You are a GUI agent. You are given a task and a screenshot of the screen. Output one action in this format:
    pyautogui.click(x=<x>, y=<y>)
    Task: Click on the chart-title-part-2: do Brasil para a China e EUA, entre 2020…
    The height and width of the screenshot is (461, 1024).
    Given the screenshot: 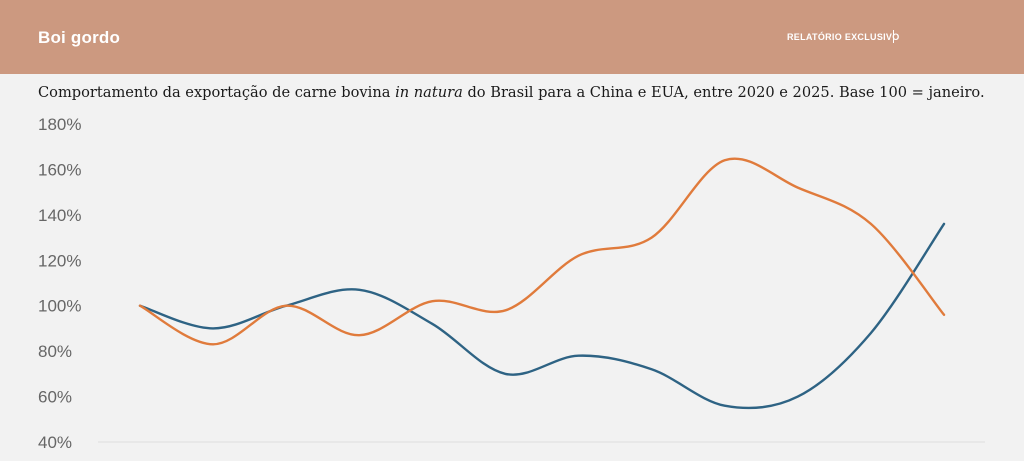 What is the action you would take?
    pyautogui.click(x=723, y=92)
    